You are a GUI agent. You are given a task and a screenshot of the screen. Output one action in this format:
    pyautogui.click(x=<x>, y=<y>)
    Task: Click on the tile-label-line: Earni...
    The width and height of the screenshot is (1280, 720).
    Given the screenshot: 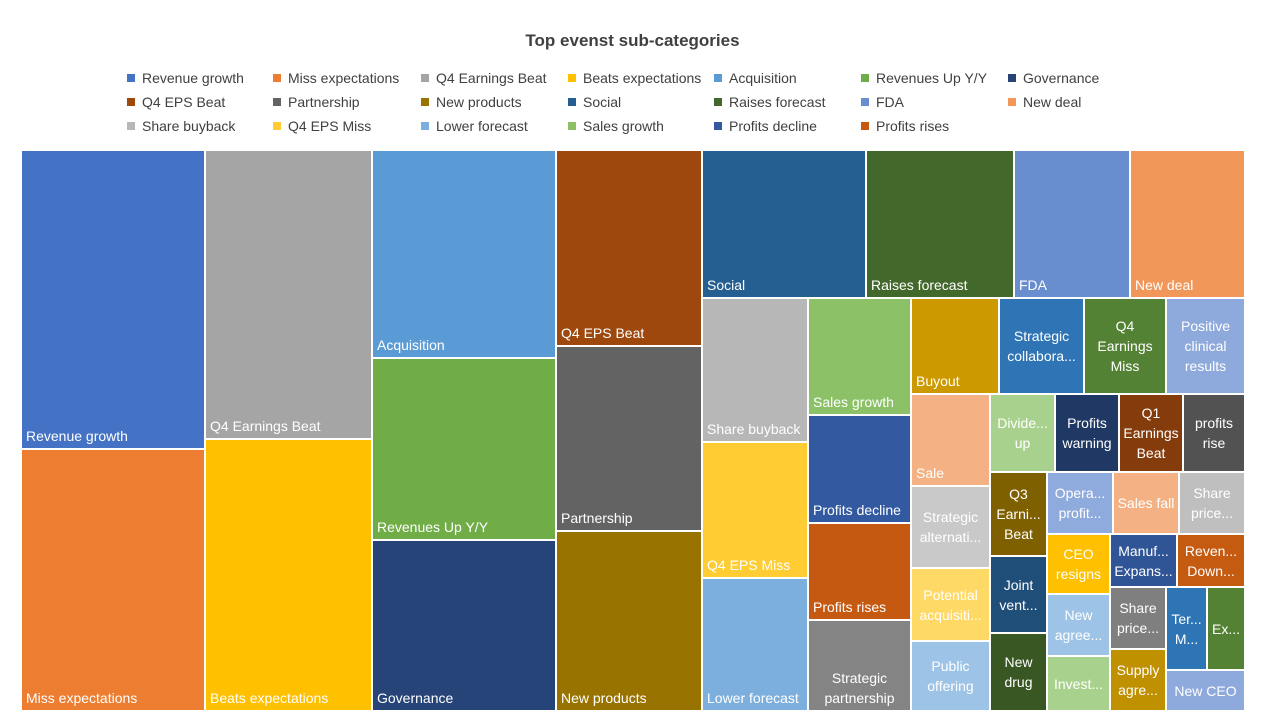 What is the action you would take?
    pyautogui.click(x=1018, y=514)
    